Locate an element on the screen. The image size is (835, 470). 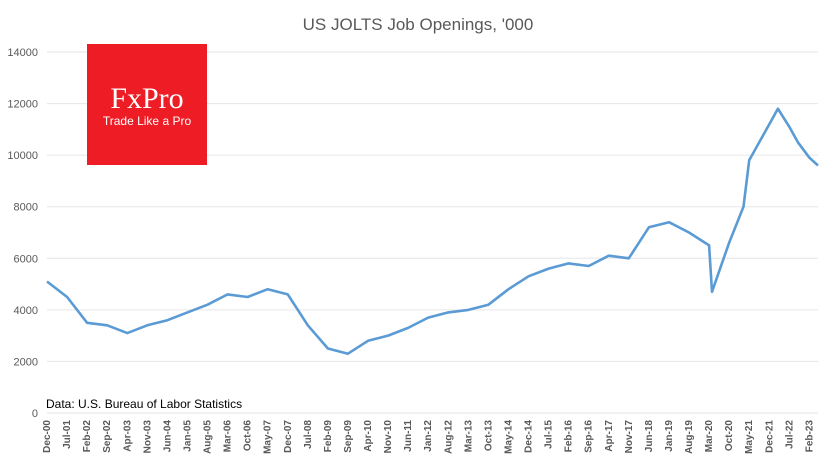
x-tick-label: May-21 is located at coordinates (749, 437).